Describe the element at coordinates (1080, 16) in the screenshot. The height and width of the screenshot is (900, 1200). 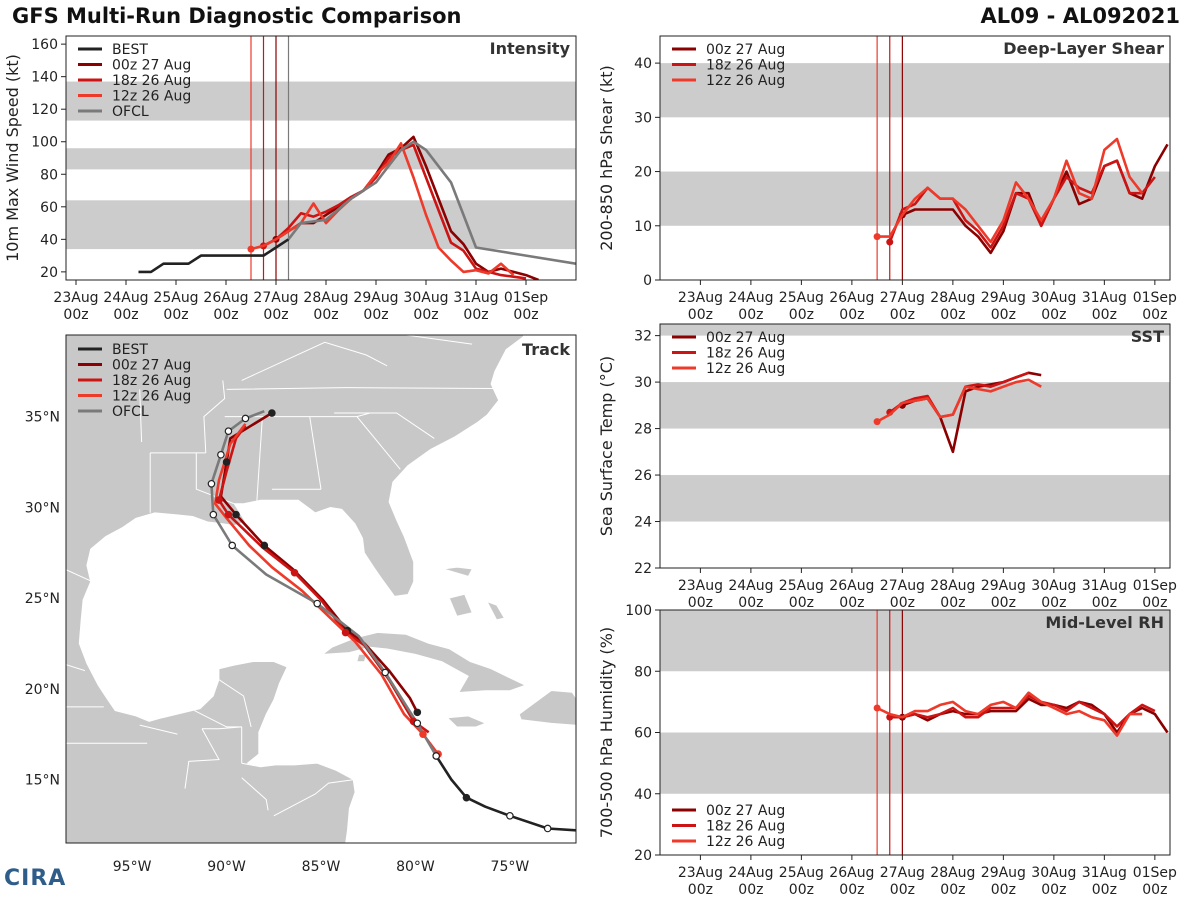
I see `storm-id: AL09 - AL092021` at that location.